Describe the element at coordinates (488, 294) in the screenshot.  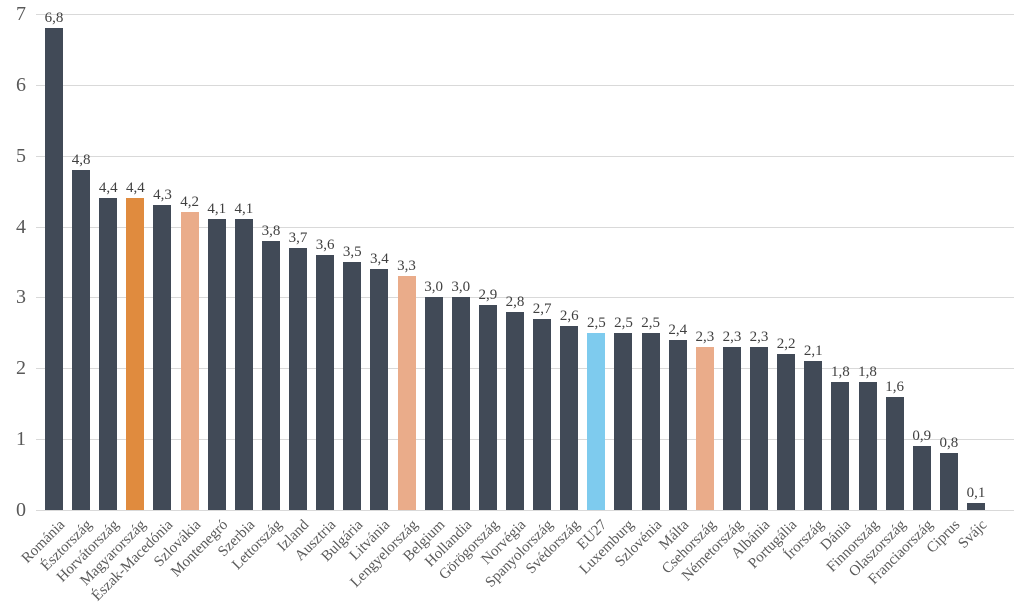
I see `bar-value-label: 2,9` at that location.